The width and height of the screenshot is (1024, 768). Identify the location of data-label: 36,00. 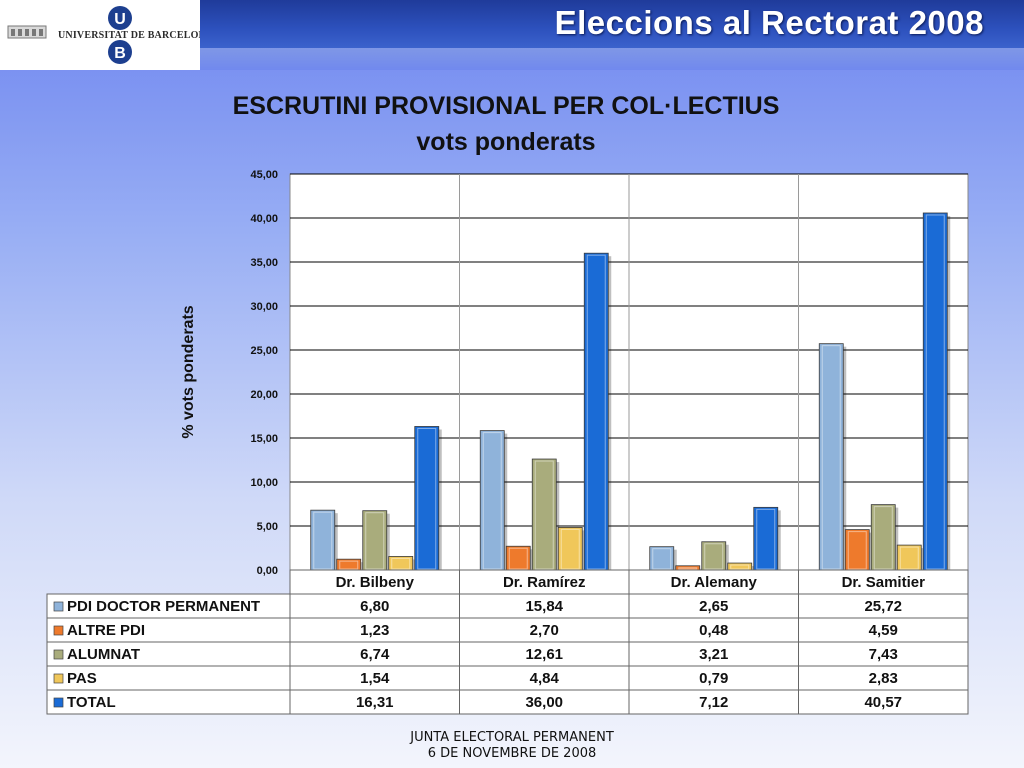
(544, 702).